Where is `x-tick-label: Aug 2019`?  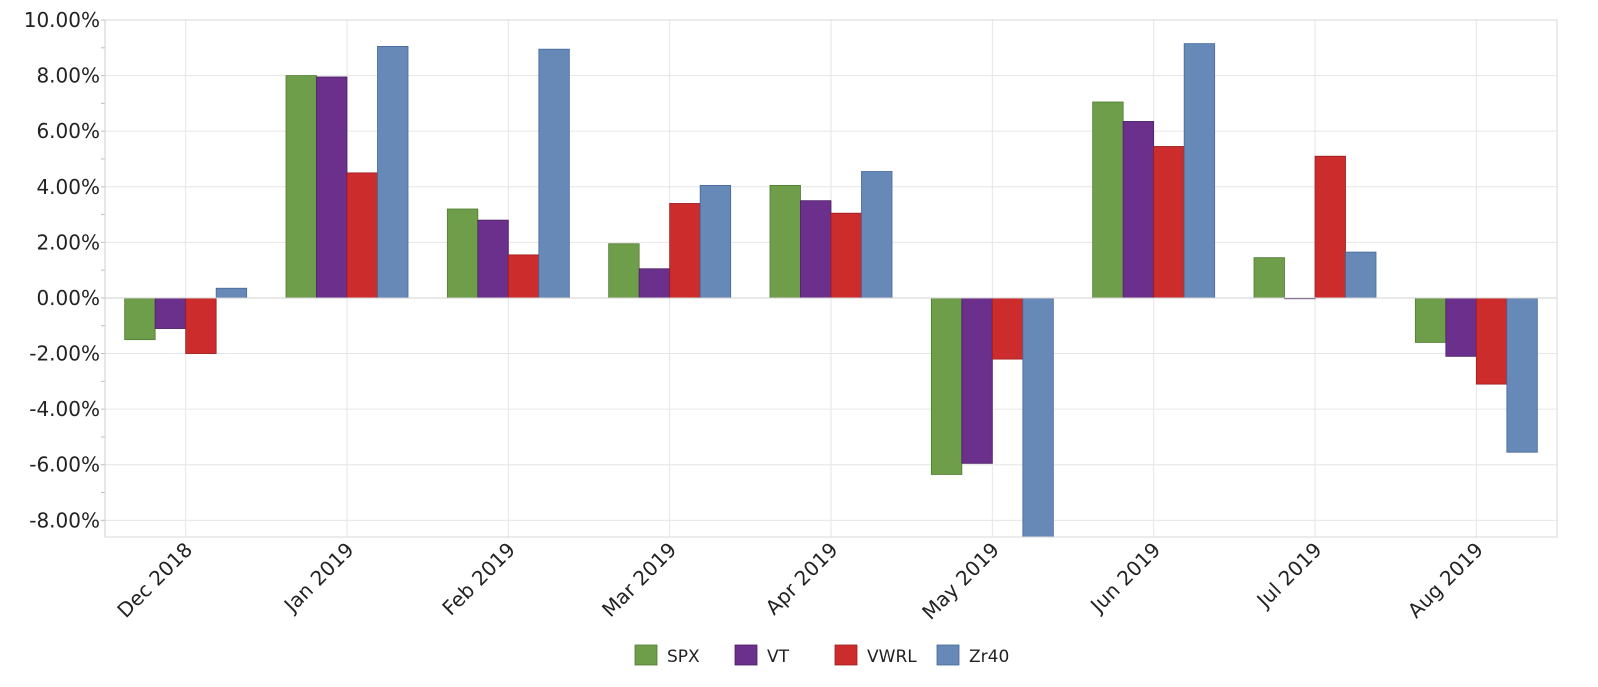
x-tick-label: Aug 2019 is located at coordinates (1445, 580).